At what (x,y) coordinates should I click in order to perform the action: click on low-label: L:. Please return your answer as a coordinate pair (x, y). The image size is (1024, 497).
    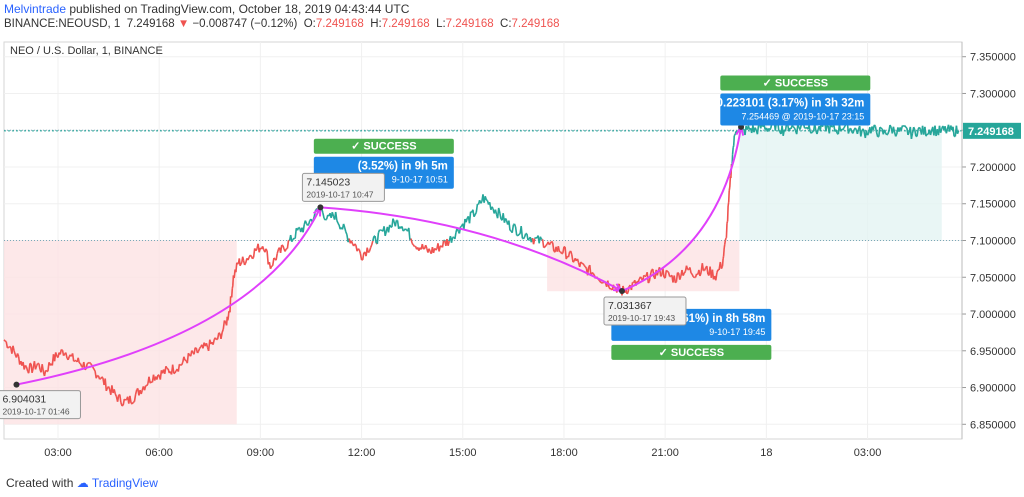
    Looking at the image, I should click on (441, 24).